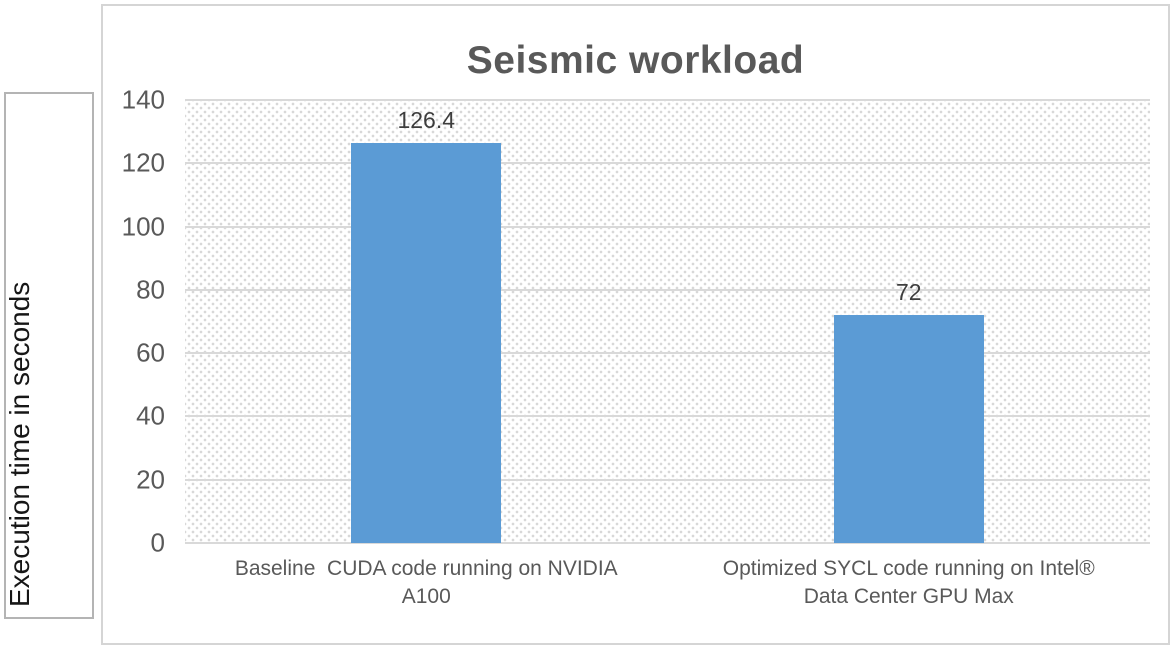  I want to click on chart-title: Seismic workload, so click(635, 60).